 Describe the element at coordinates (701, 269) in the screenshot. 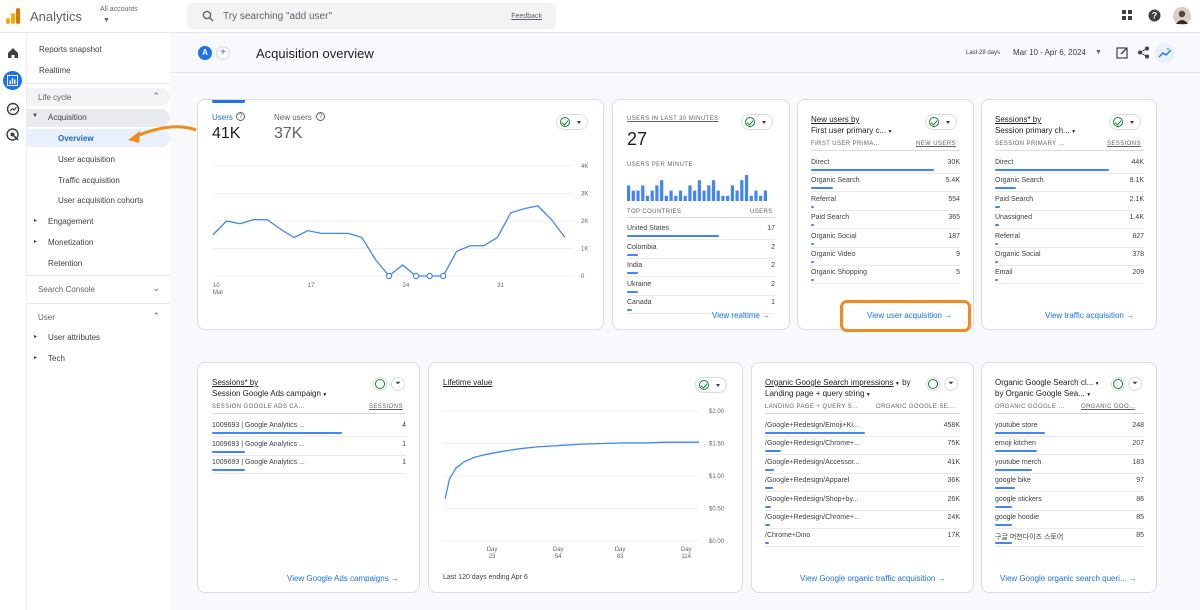

I see `table-row: India 2` at that location.